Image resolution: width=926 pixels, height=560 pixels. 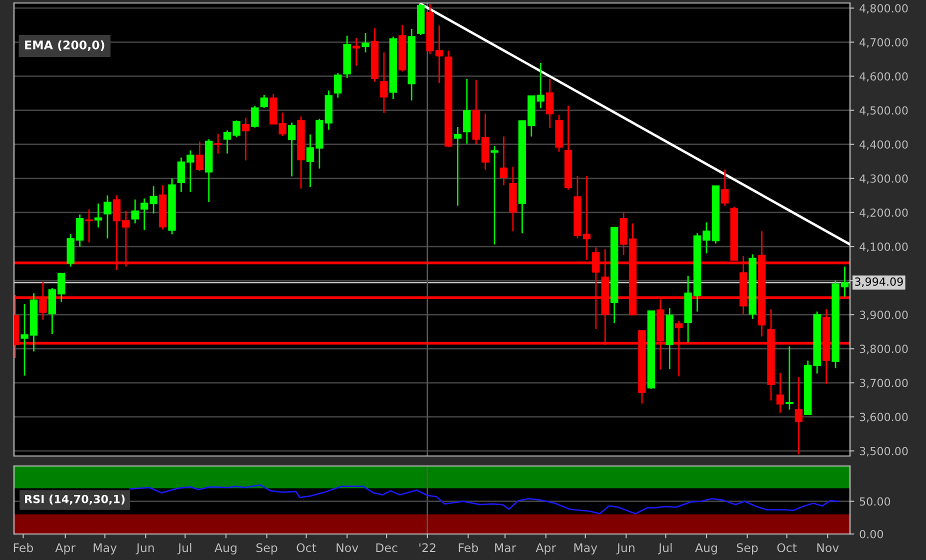 What do you see at coordinates (884, 451) in the screenshot?
I see `y-tick-label: 3,500.00` at bounding box center [884, 451].